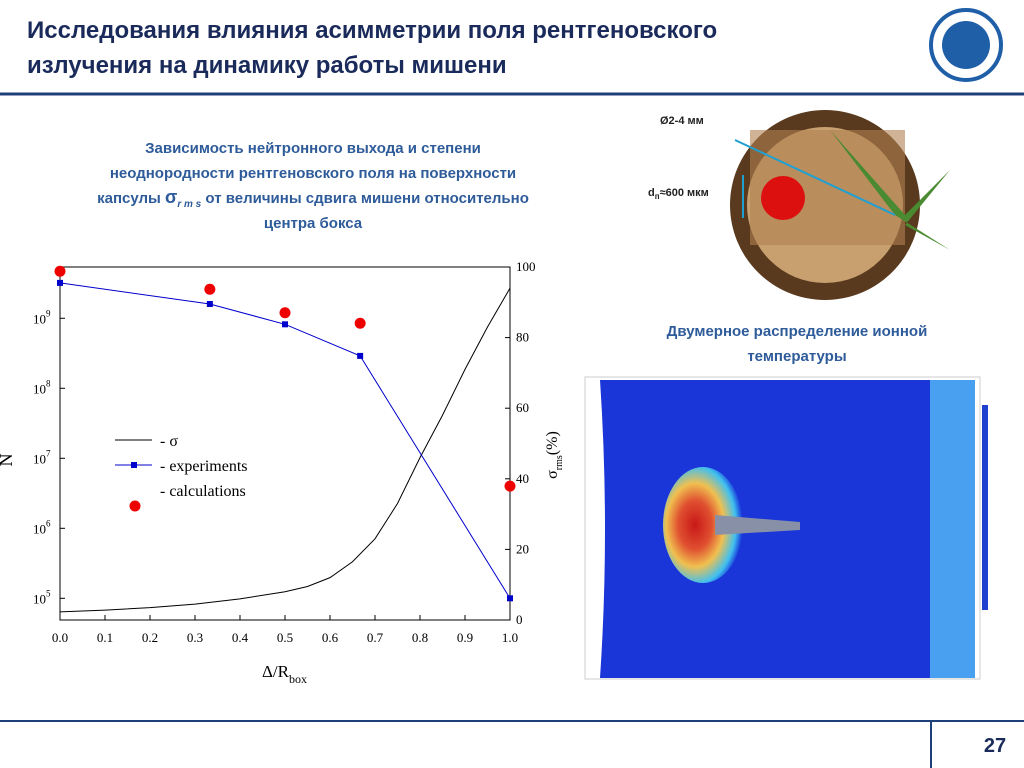 The image size is (1024, 768). I want to click on x-label-sub: box, so click(298, 679).